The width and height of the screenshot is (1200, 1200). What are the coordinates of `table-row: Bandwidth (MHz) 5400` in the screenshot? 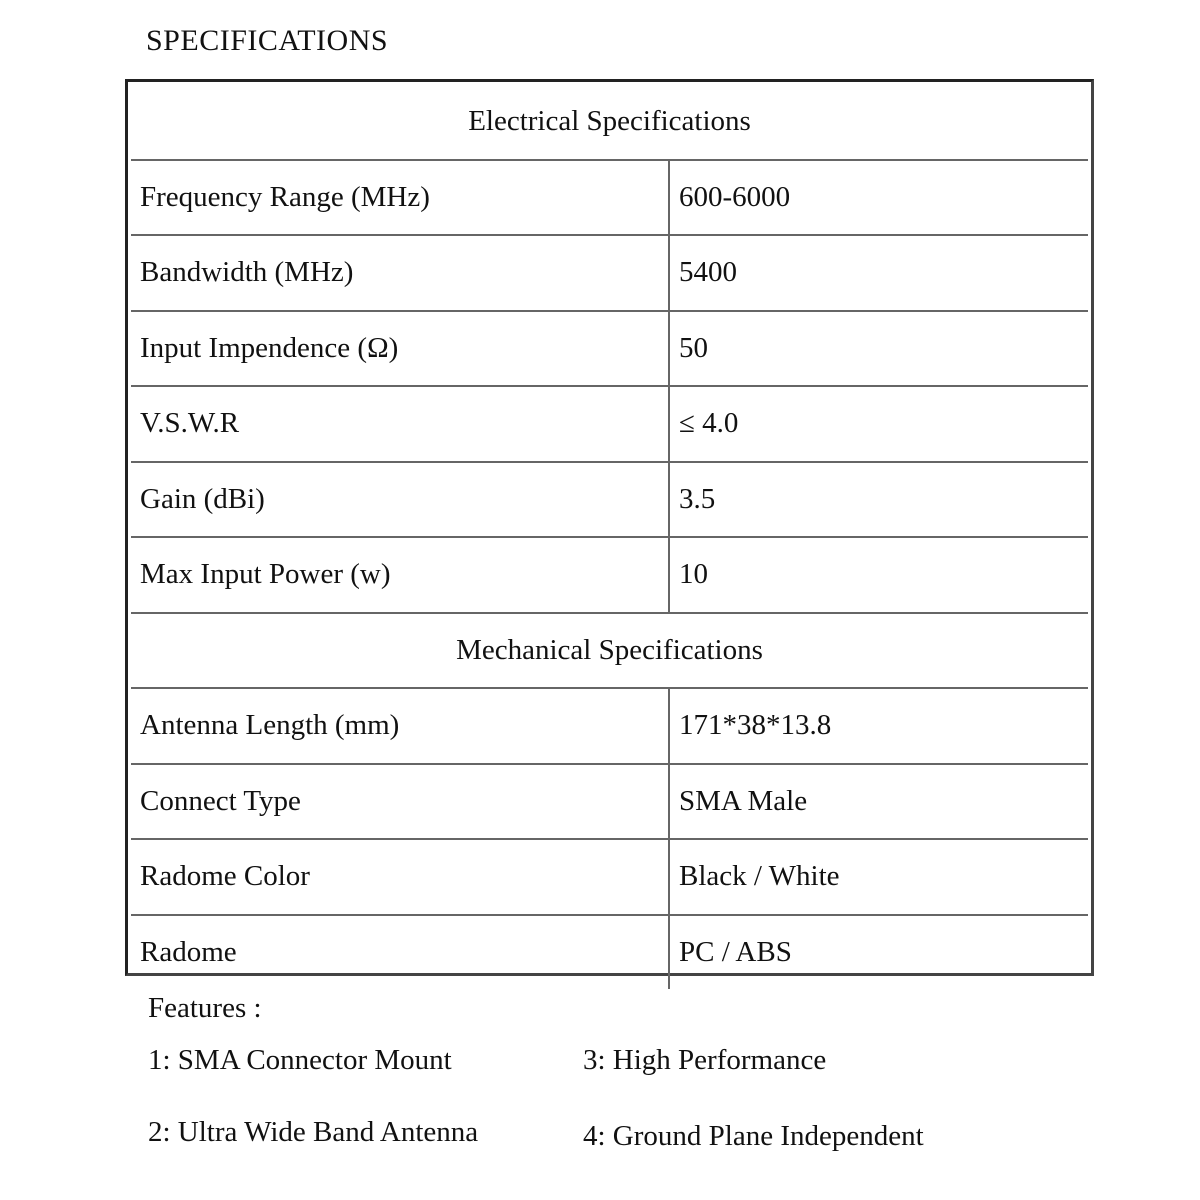 It's located at (609, 273).